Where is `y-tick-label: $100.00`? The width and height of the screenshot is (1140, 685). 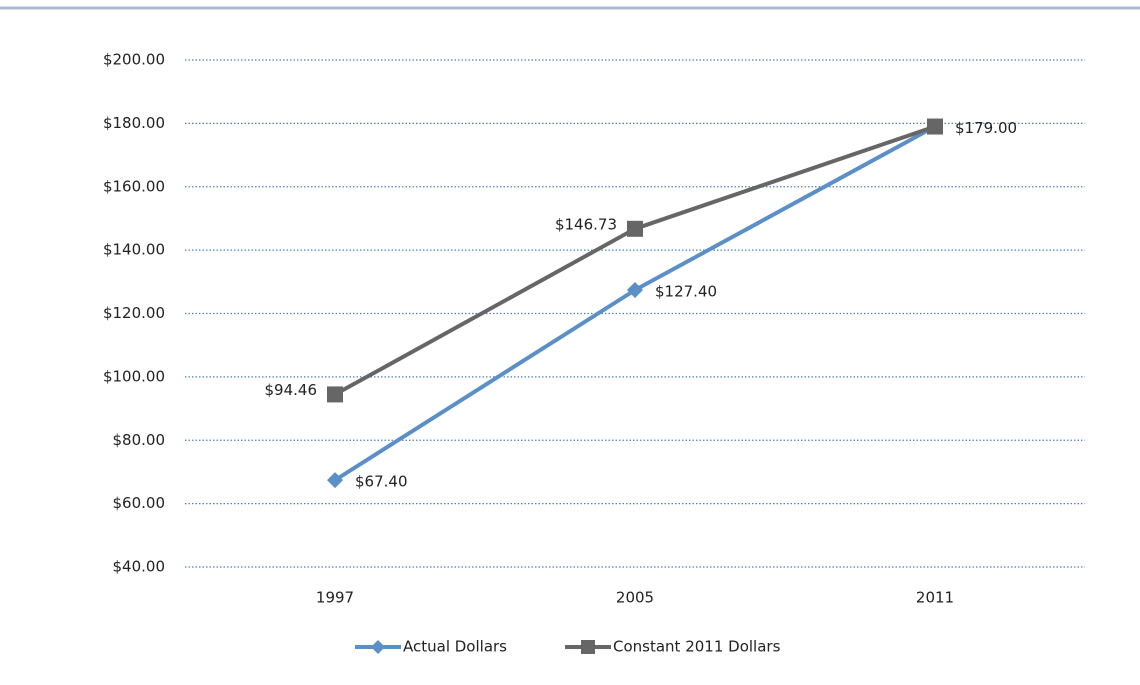 y-tick-label: $100.00 is located at coordinates (134, 376).